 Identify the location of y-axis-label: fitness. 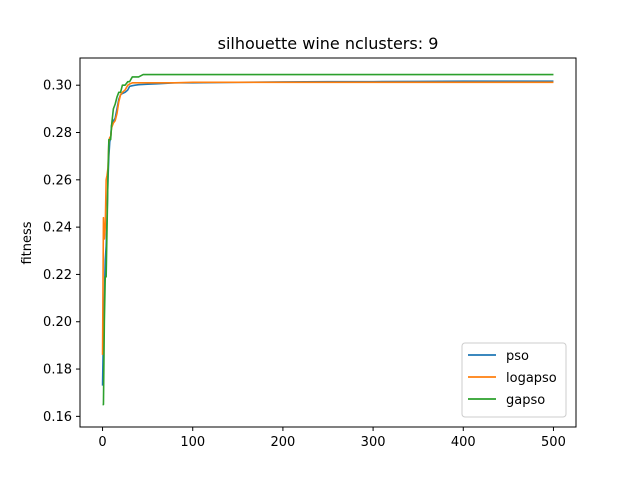
(27, 242).